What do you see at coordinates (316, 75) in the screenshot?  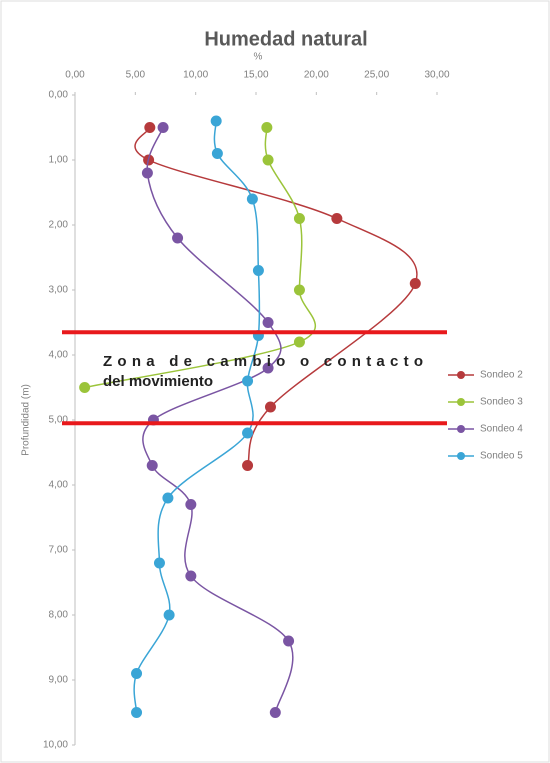 I see `x-tick-label: 20,00` at bounding box center [316, 75].